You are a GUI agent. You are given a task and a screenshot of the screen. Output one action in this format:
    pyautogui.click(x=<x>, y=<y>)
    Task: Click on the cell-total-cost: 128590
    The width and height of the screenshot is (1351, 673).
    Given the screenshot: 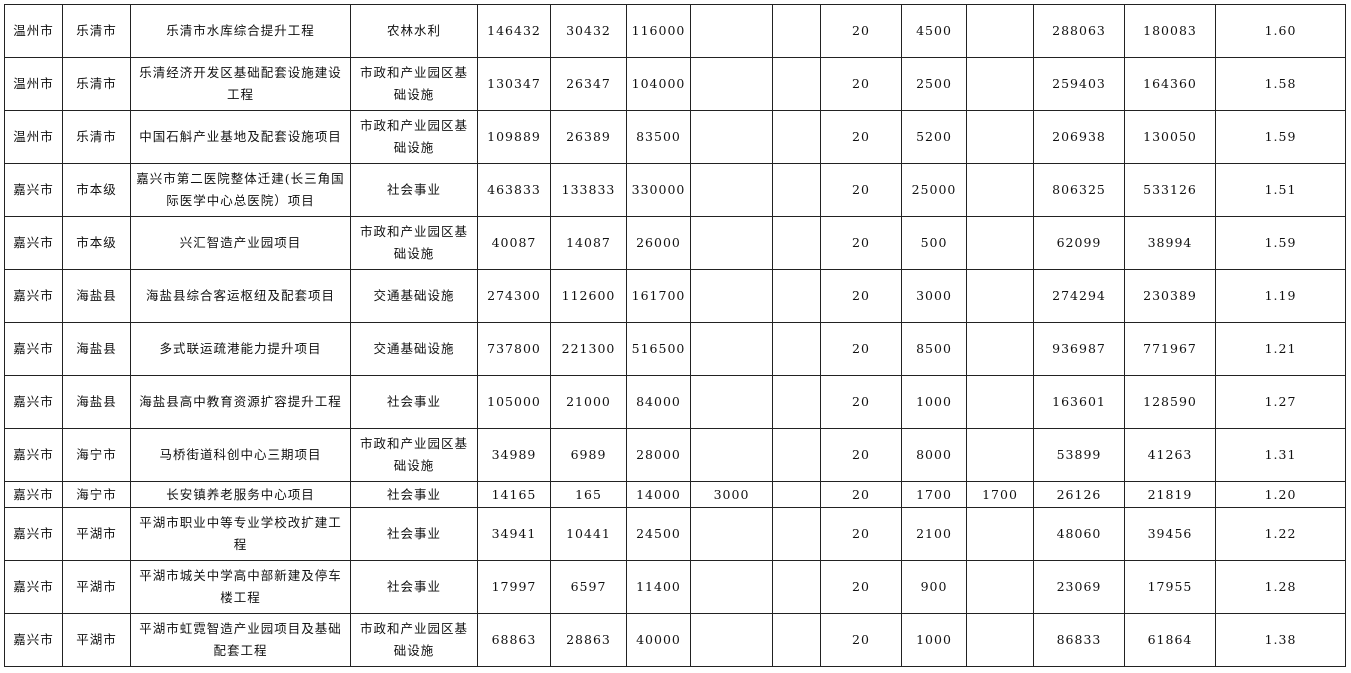 What is the action you would take?
    pyautogui.click(x=1170, y=402)
    